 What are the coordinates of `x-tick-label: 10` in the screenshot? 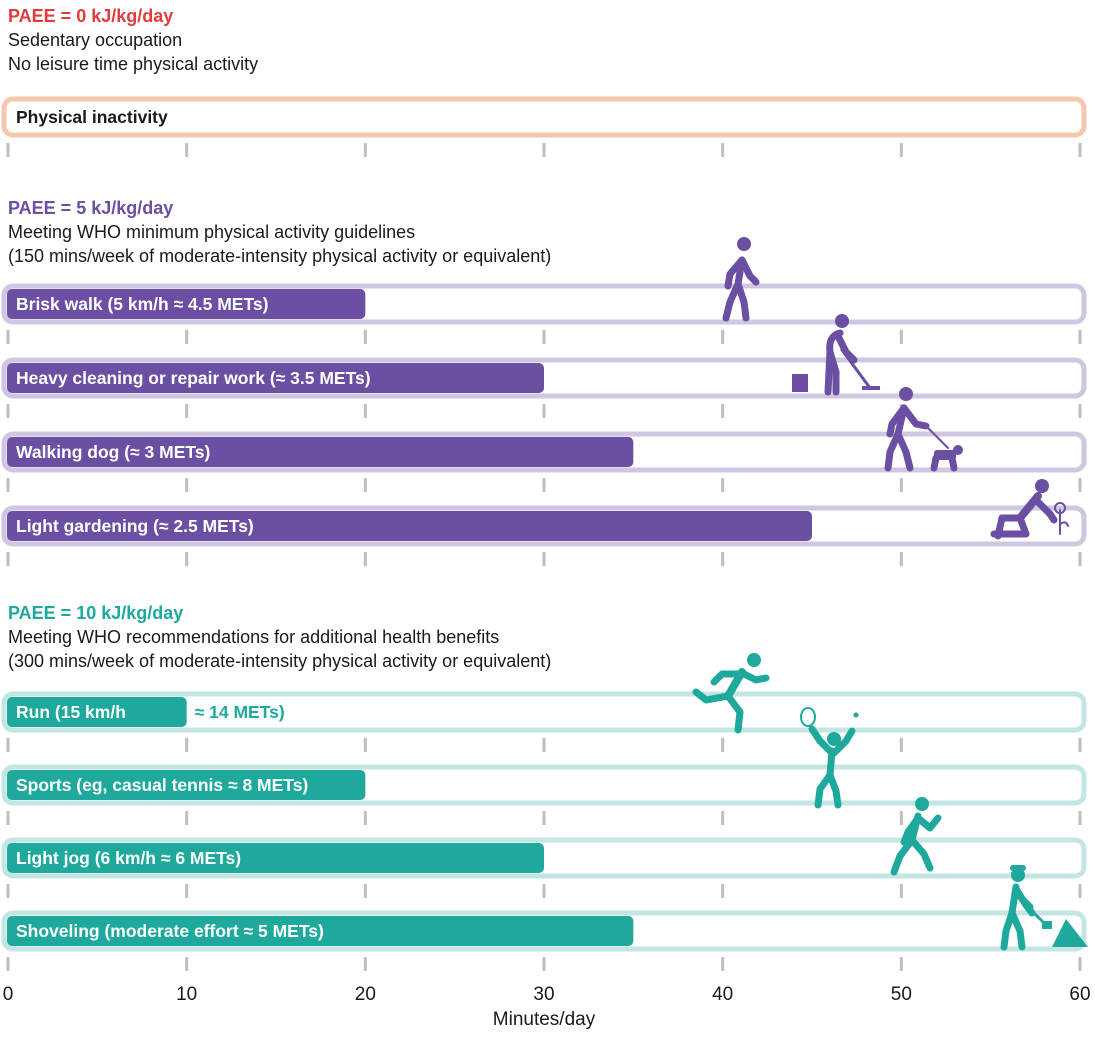 It's located at (186, 994).